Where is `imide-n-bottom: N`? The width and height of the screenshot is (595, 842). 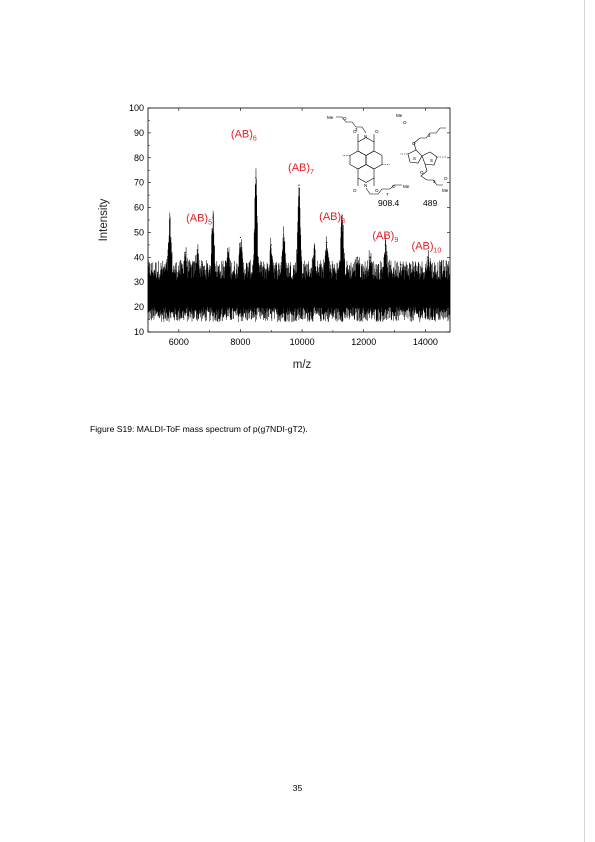 imide-n-bottom: N is located at coordinates (365, 185).